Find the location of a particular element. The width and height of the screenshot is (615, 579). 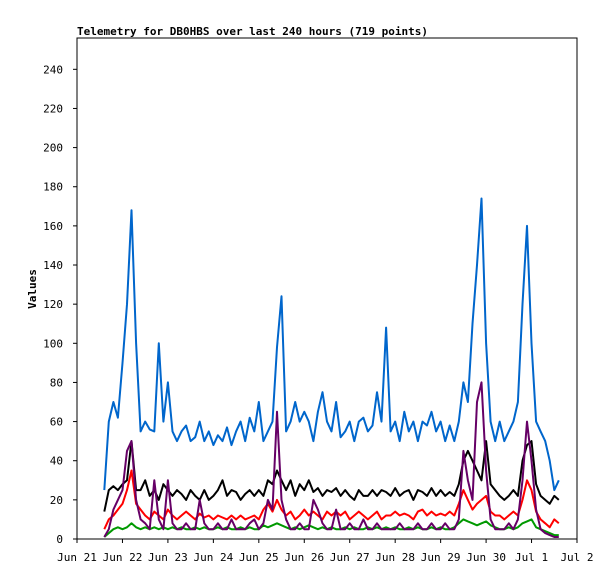

x-tick-label: Jun 26 is located at coordinates (304, 557).